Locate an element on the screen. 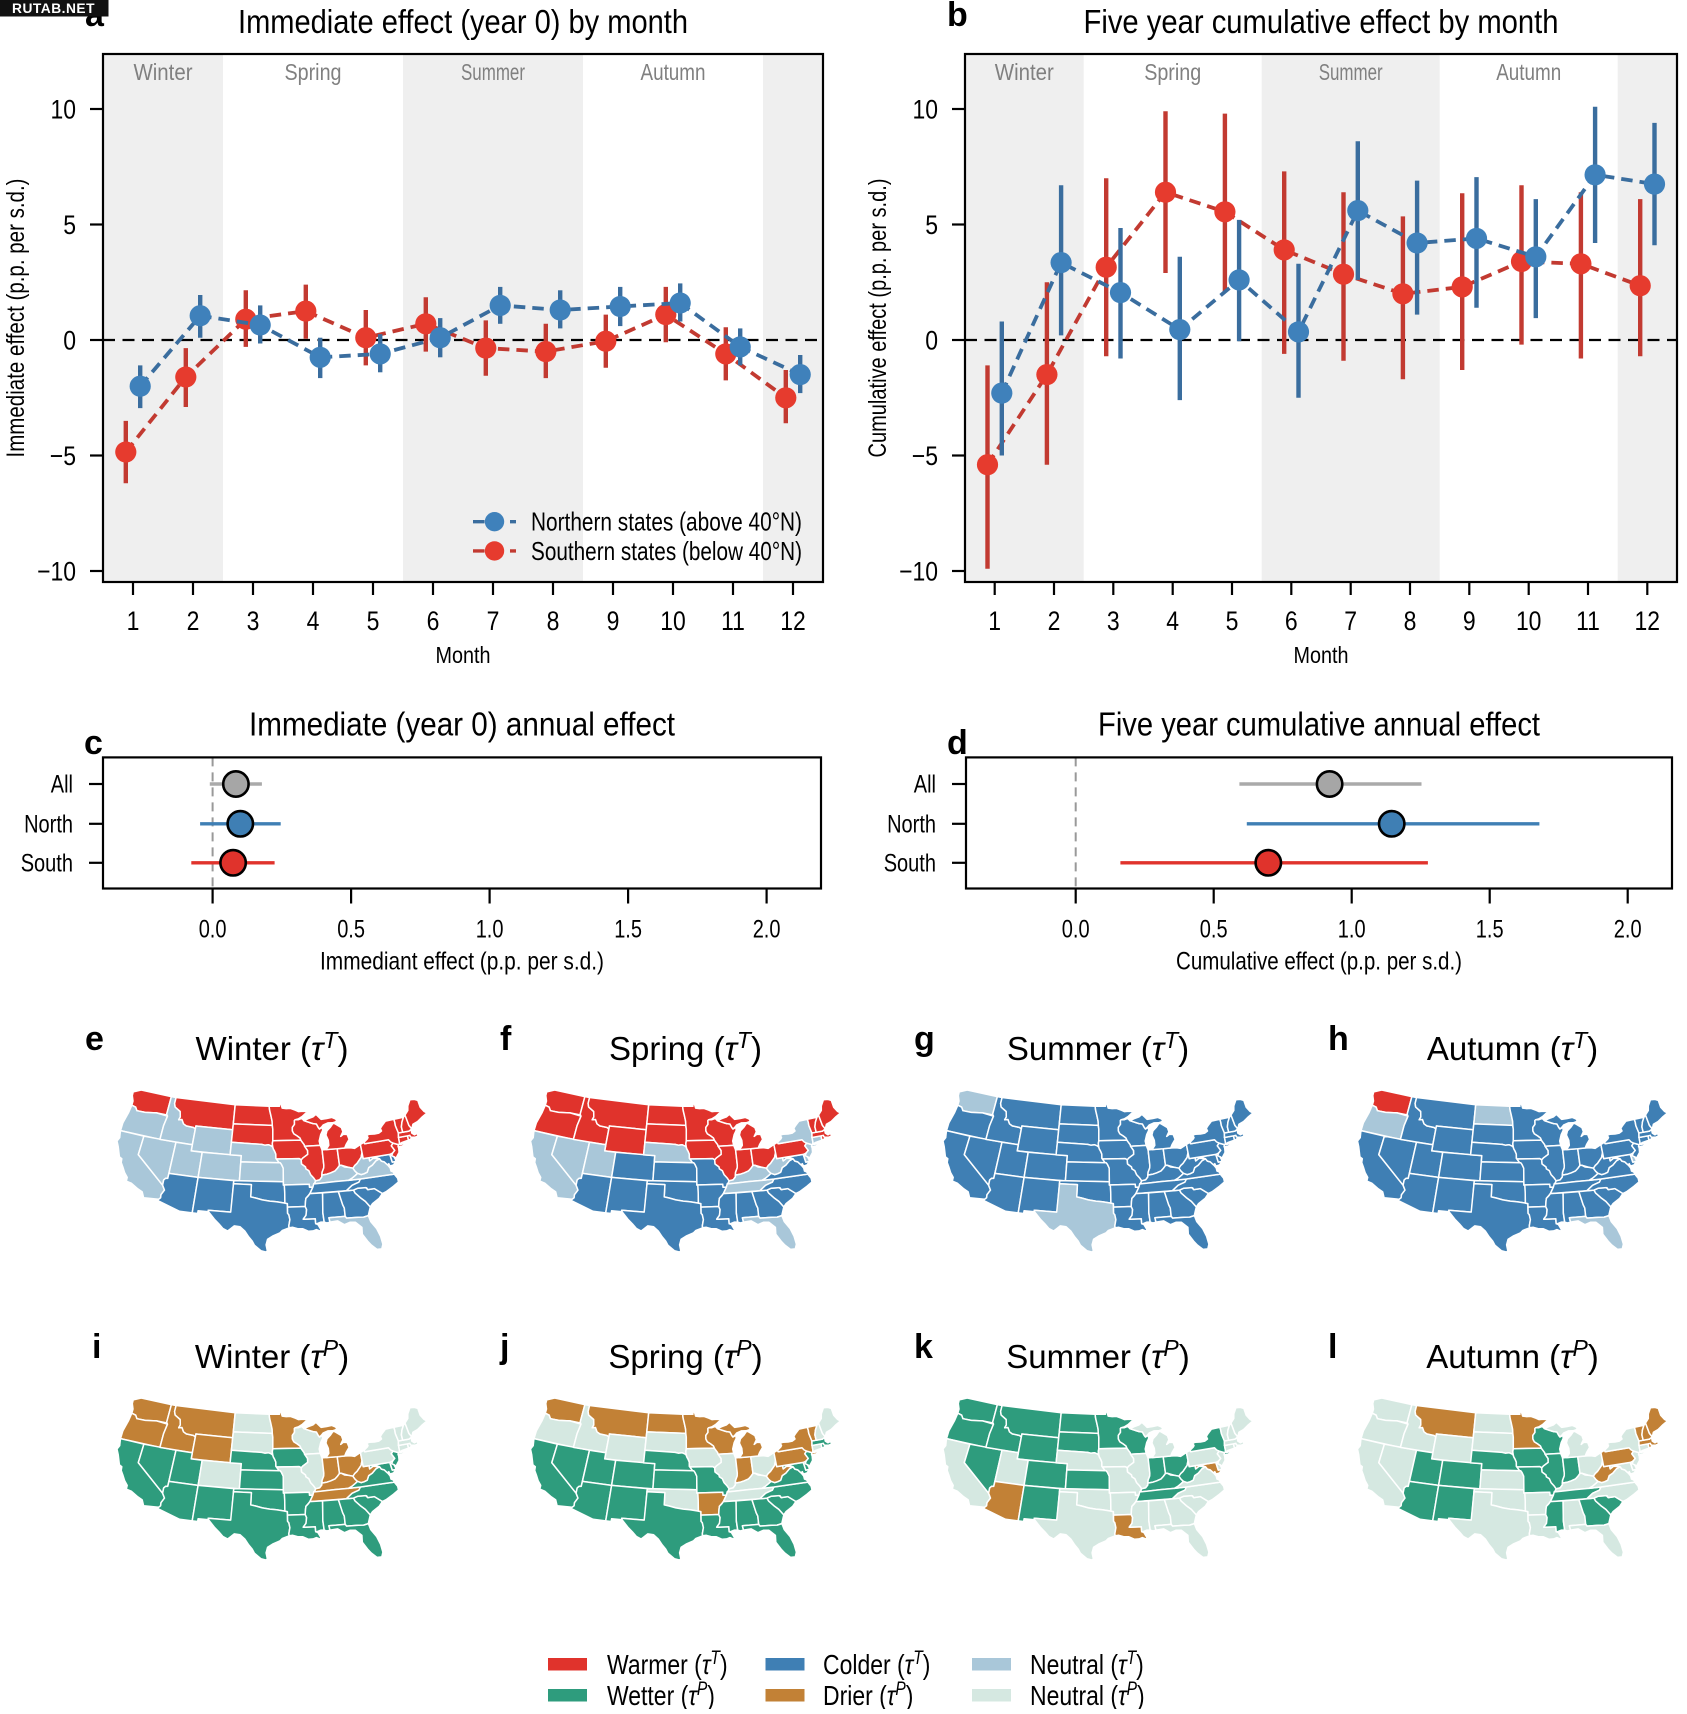  svg-text: f is located at coordinates (506, 1039).